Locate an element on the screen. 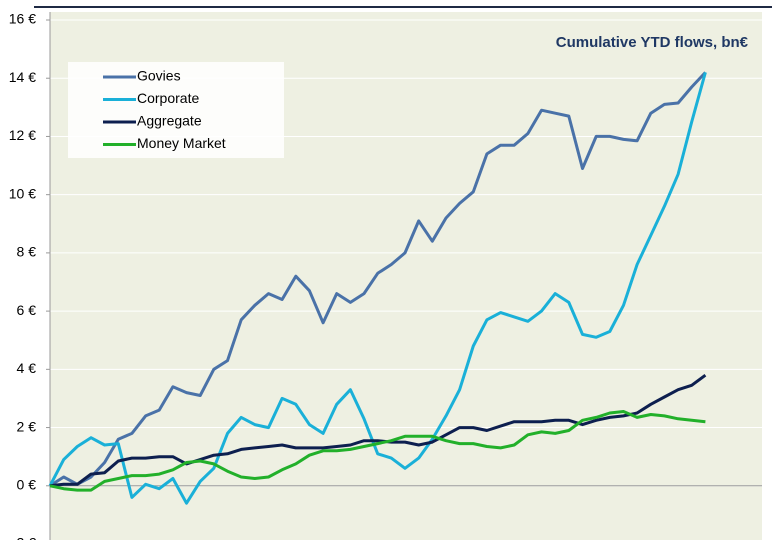 The height and width of the screenshot is (540, 772). y-tick-label: 4 € is located at coordinates (27, 368).